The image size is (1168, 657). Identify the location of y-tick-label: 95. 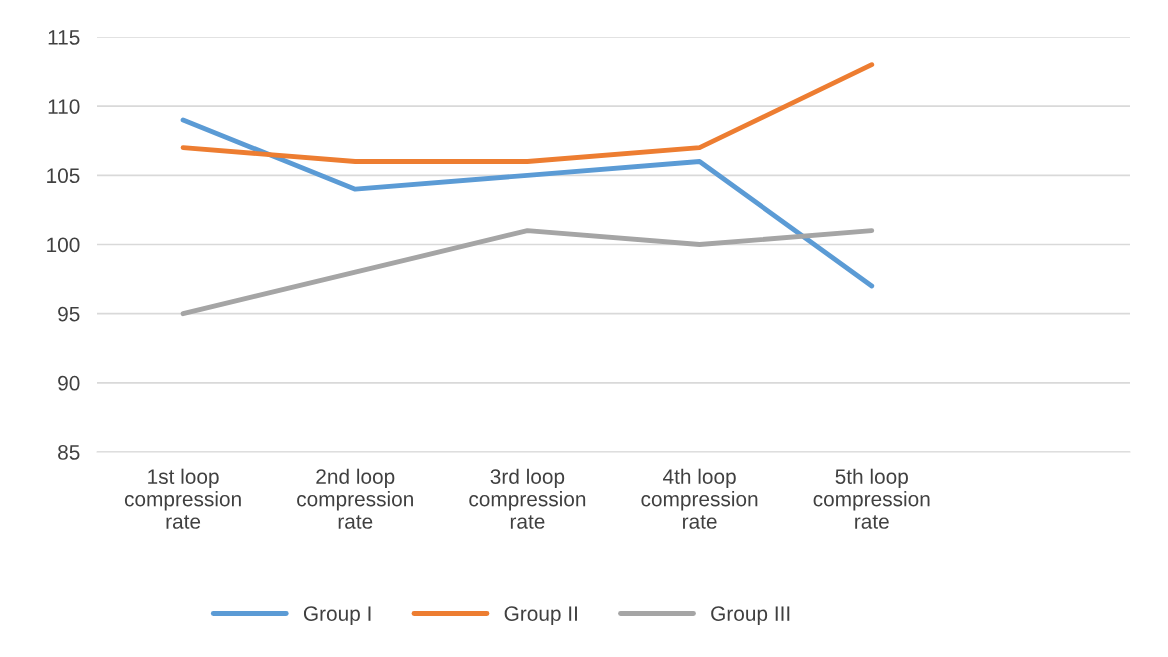
(69, 314).